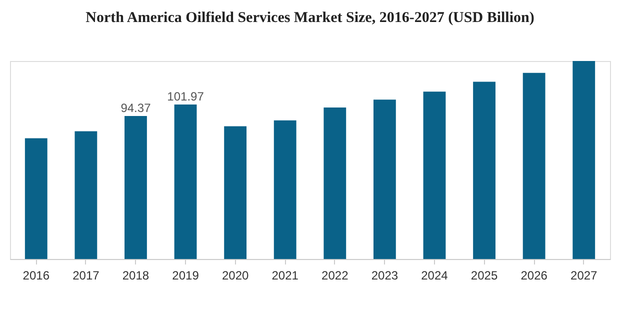  I want to click on x-tick-label: 2019, so click(186, 275).